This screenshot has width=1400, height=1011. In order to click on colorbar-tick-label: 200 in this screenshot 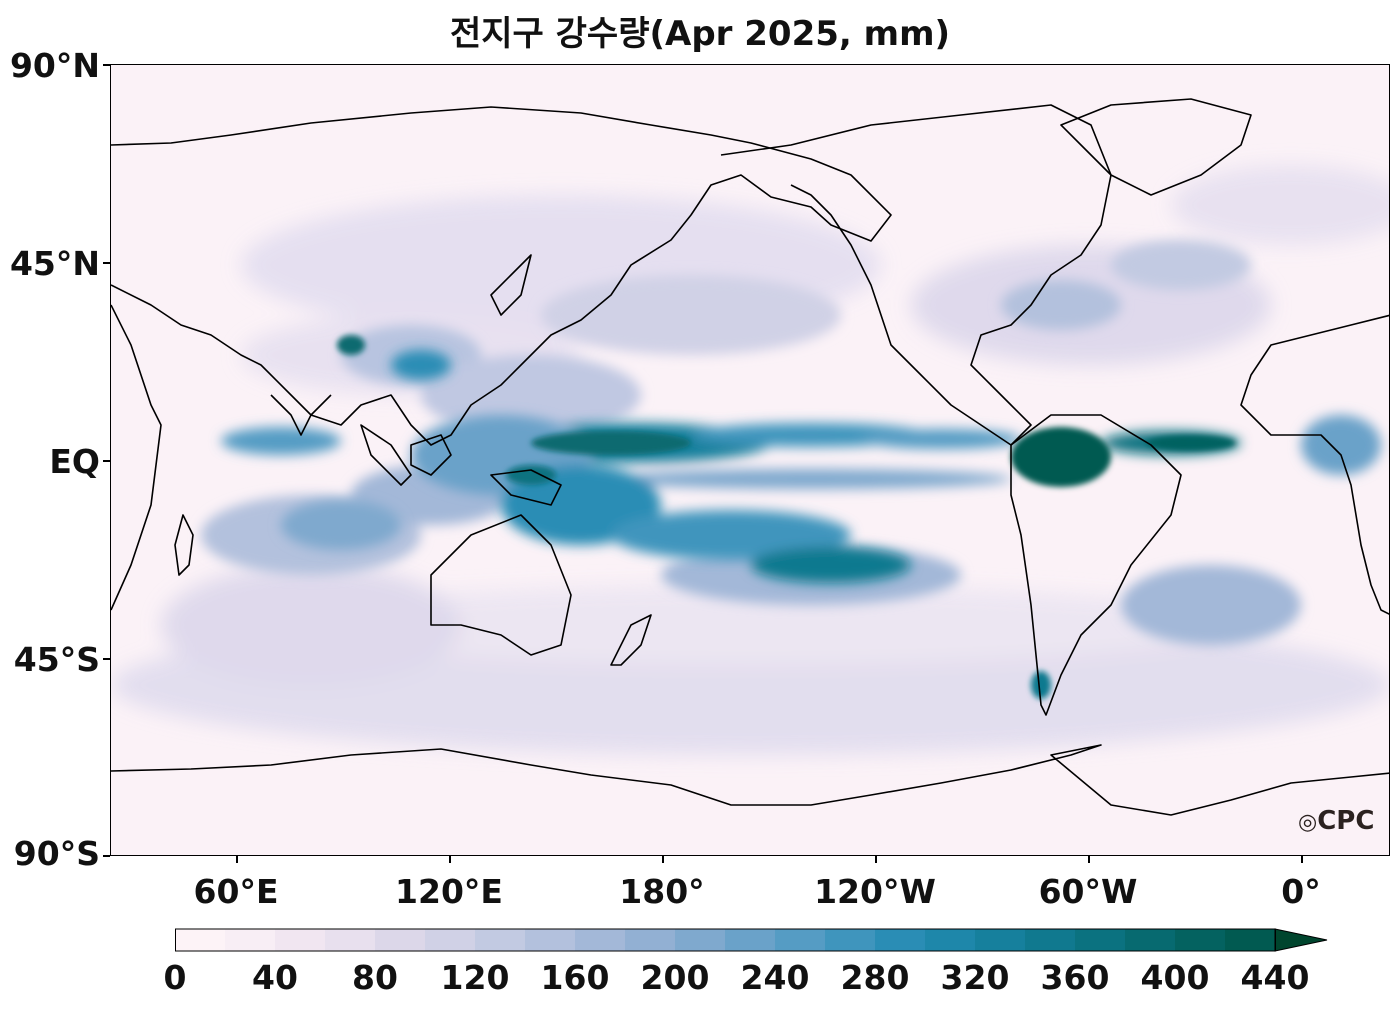, I will do `click(675, 977)`.